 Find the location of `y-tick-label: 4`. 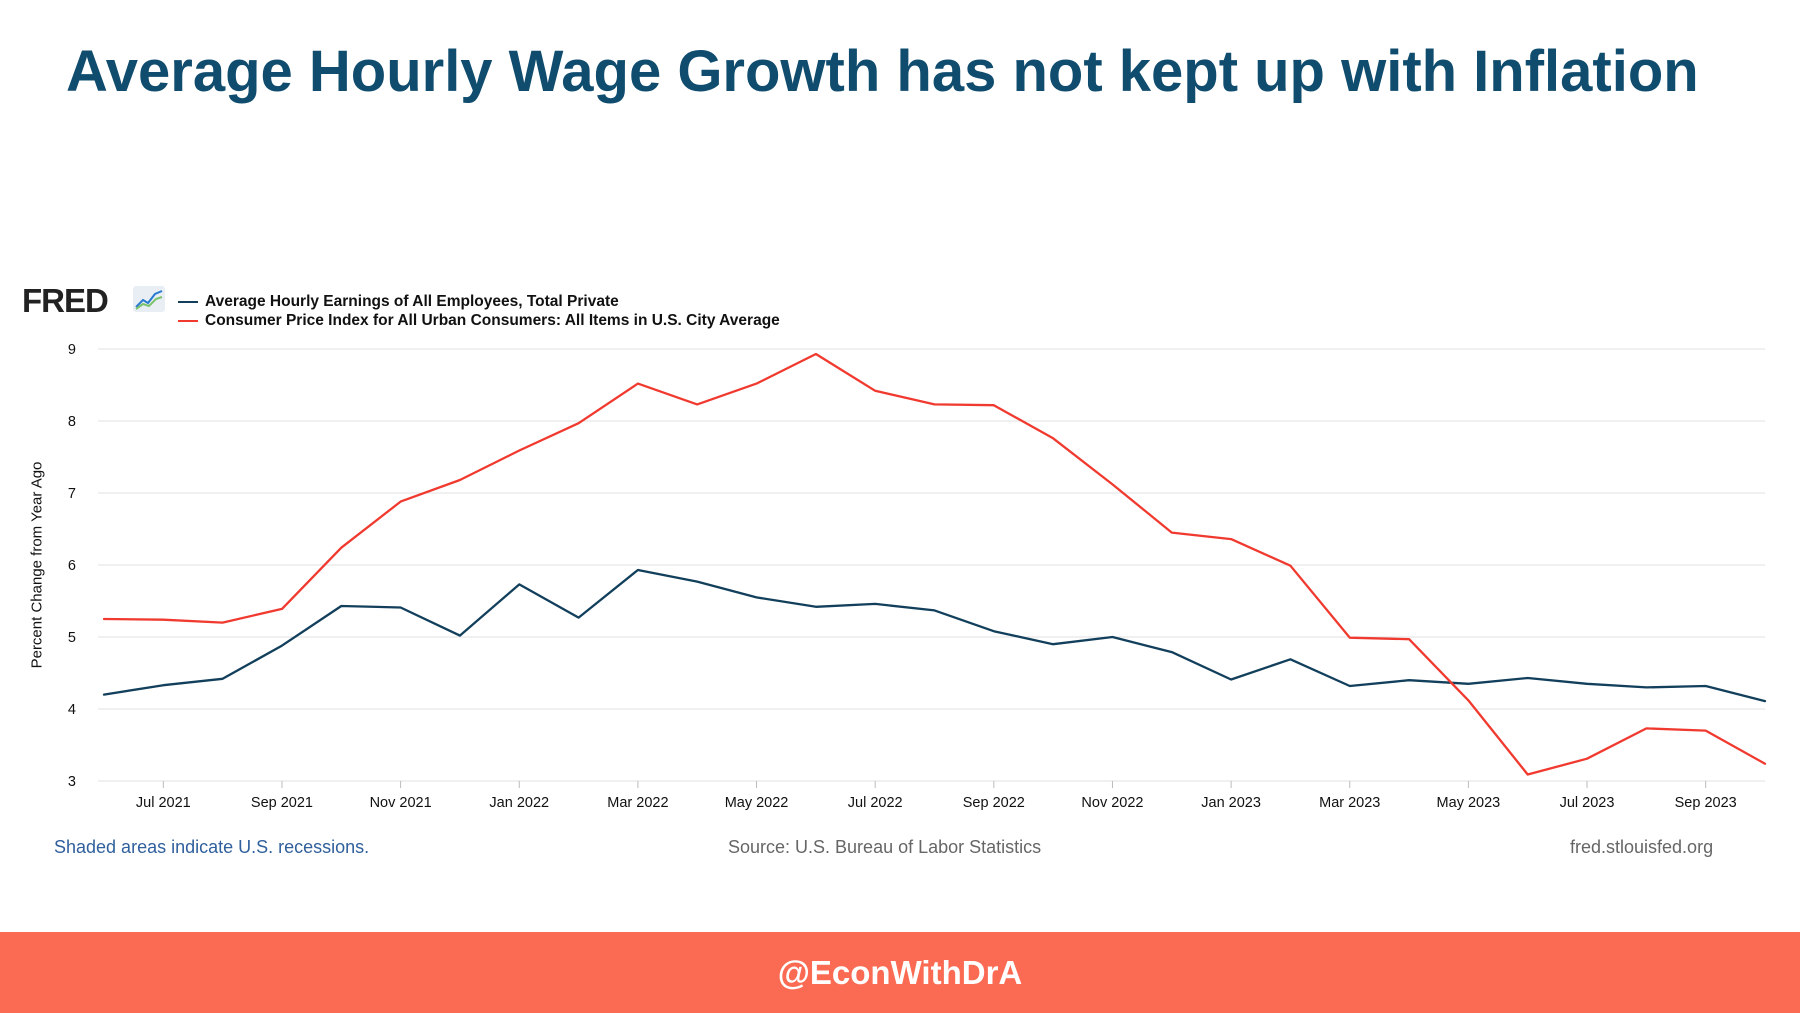

y-tick-label: 4 is located at coordinates (72, 710).